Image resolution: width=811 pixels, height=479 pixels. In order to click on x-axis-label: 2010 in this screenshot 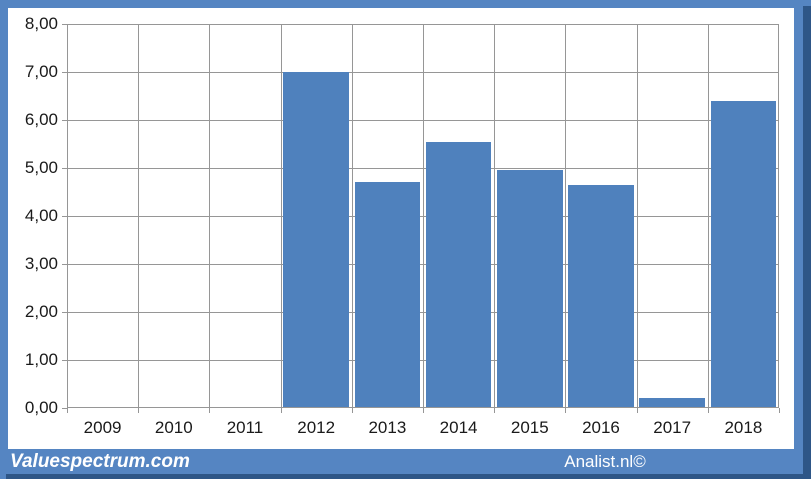, I will do `click(173, 427)`.